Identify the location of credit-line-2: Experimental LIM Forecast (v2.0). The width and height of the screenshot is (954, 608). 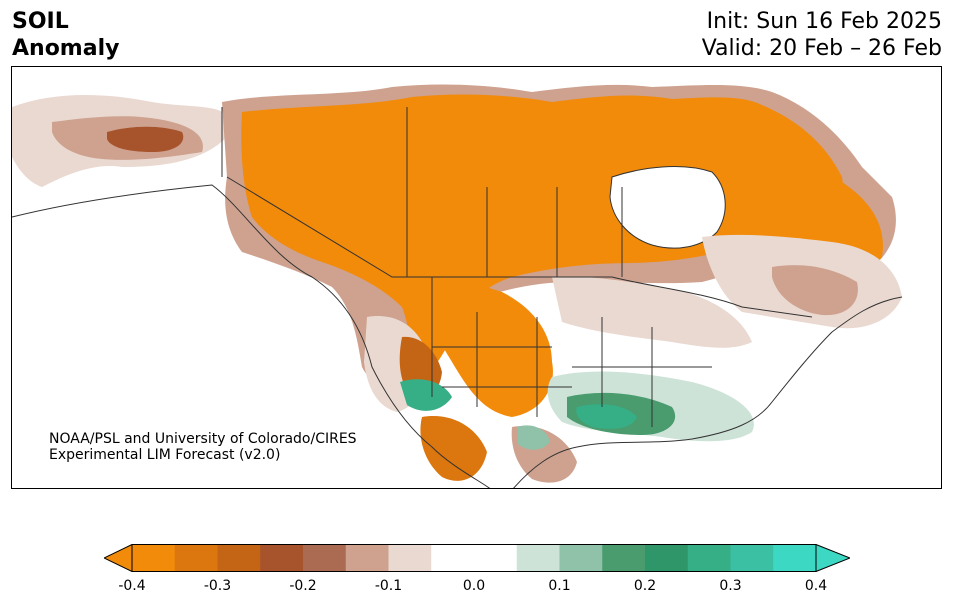
(165, 455).